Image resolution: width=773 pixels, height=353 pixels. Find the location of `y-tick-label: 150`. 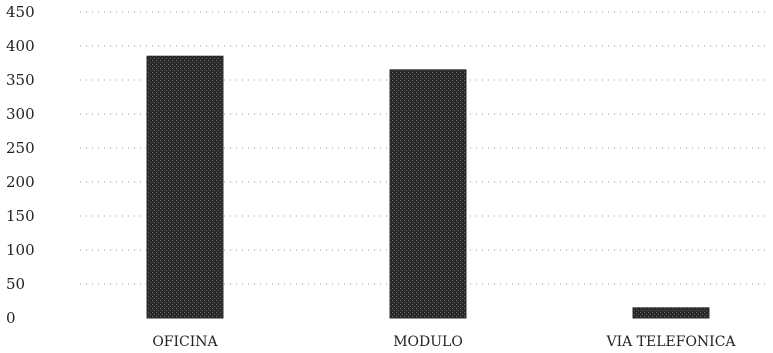

y-tick-label: 150 is located at coordinates (20, 216).